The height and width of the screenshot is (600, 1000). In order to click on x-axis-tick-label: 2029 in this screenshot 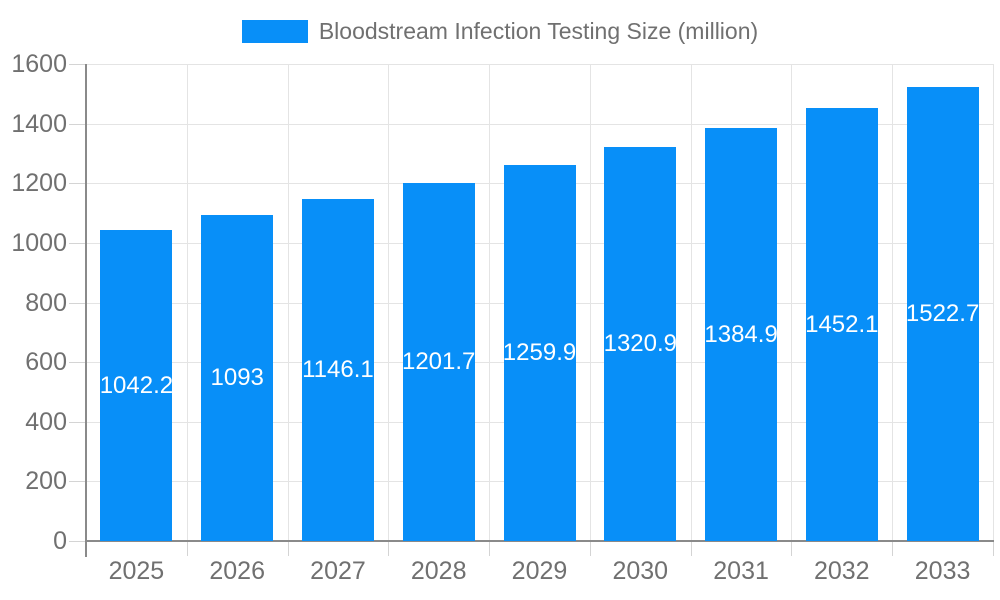, I will do `click(539, 571)`.